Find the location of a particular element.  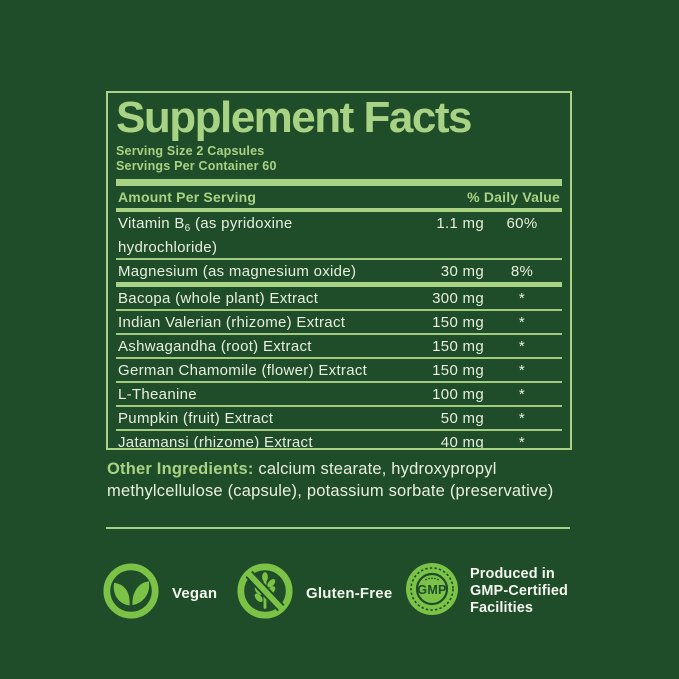

badge-label: Vegan is located at coordinates (195, 593).